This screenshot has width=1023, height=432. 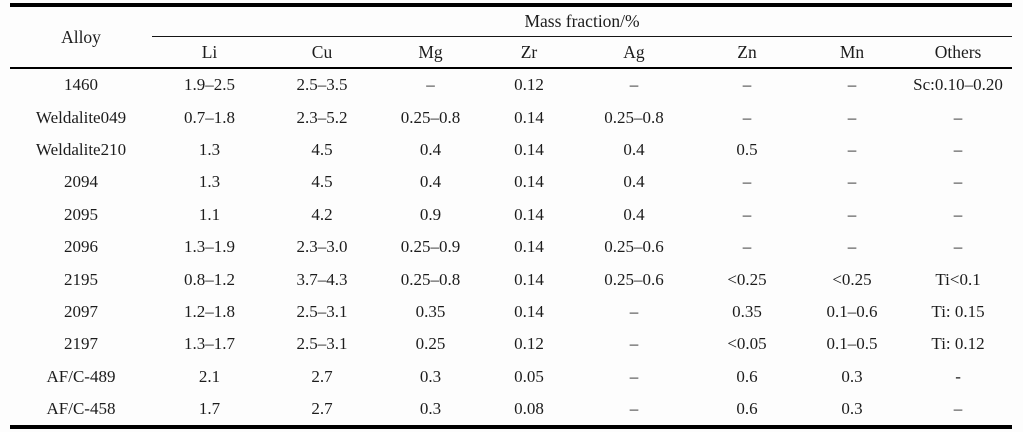 What do you see at coordinates (747, 344) in the screenshot?
I see `value-cell: <0.05` at bounding box center [747, 344].